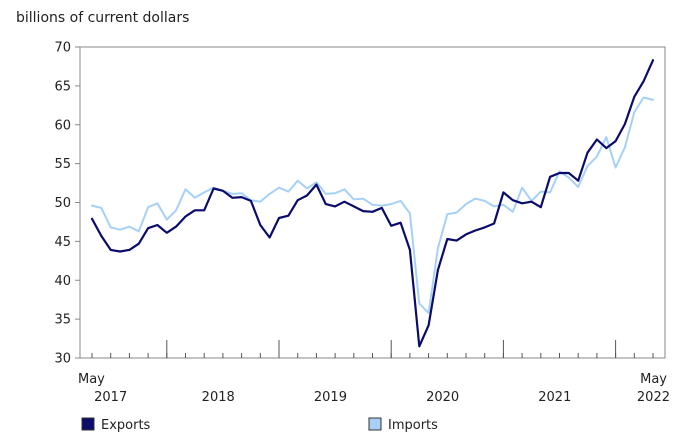 The height and width of the screenshot is (438, 675). What do you see at coordinates (62, 242) in the screenshot?
I see `y-tick-label: 45` at bounding box center [62, 242].